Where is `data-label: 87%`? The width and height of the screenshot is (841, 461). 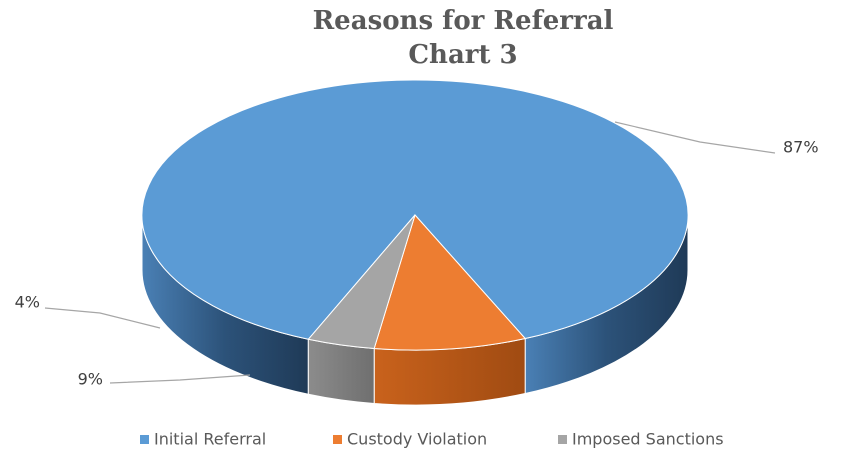
data-label: 87% is located at coordinates (801, 147).